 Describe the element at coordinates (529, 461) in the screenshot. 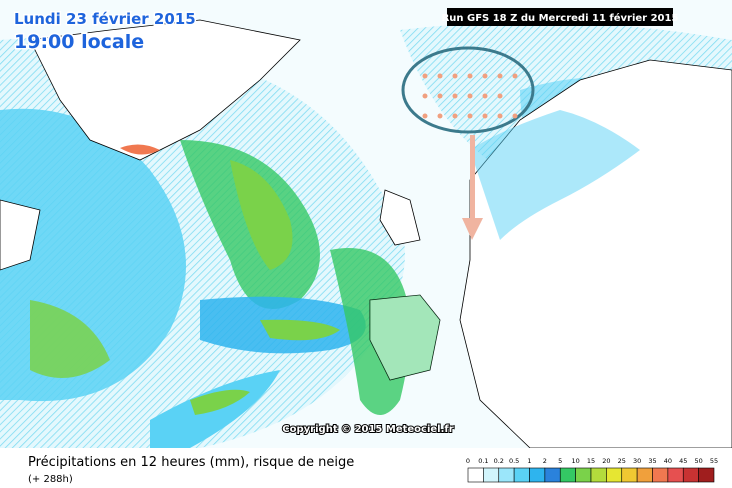

I see `legend-label: 1` at that location.